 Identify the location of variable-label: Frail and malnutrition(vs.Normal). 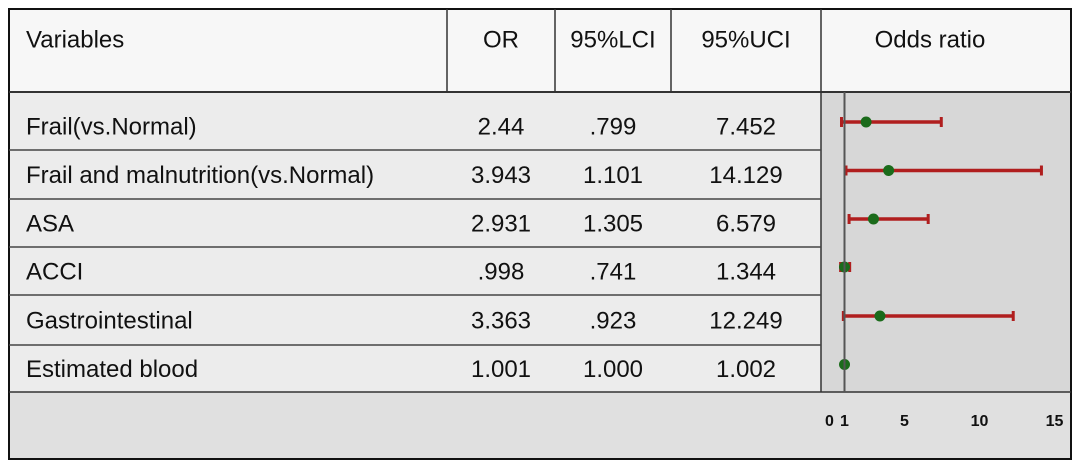
(200, 175).